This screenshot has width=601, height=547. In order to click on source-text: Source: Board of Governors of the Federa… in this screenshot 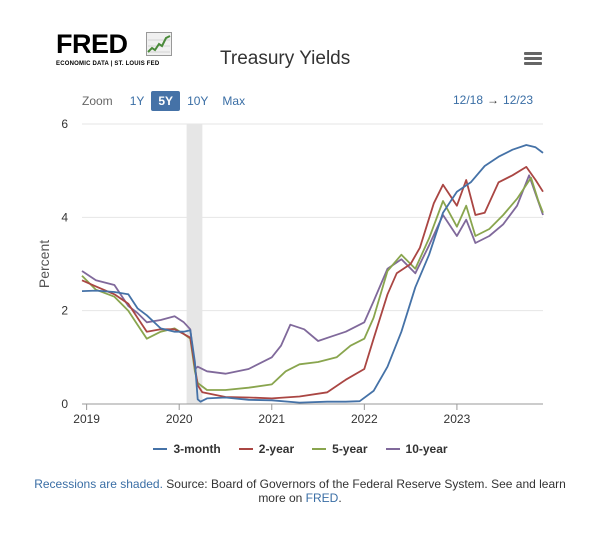, I will do `click(364, 491)`.